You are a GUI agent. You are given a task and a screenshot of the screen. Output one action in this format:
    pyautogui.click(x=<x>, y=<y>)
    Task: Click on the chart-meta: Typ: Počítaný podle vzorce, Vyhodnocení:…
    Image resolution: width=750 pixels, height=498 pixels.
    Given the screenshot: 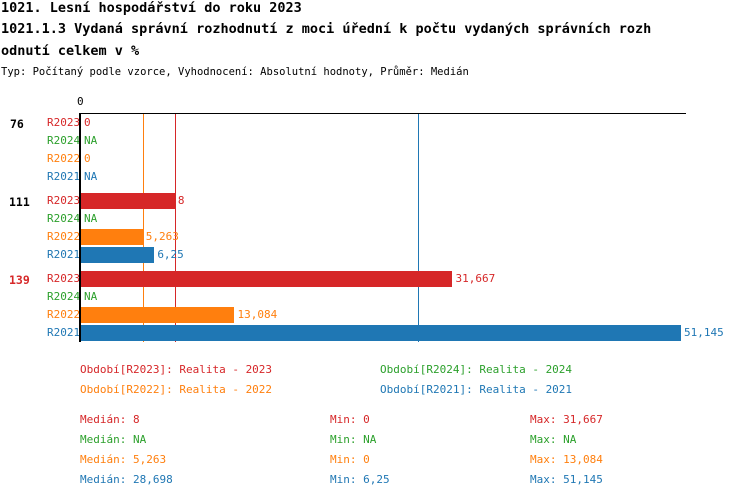 What is the action you would take?
    pyautogui.click(x=235, y=72)
    